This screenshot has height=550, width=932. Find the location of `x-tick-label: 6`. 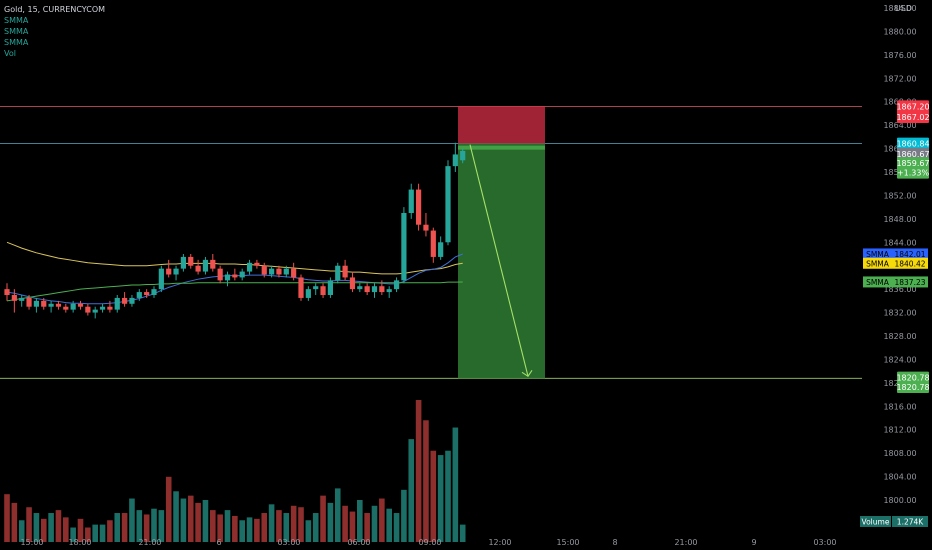

x-tick-label: 6 is located at coordinates (218, 542).